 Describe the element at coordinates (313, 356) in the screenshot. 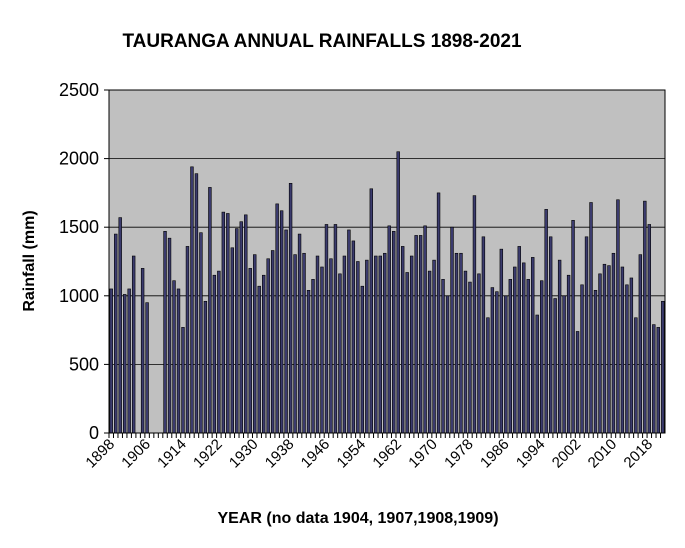

I see `bar-1943` at that location.